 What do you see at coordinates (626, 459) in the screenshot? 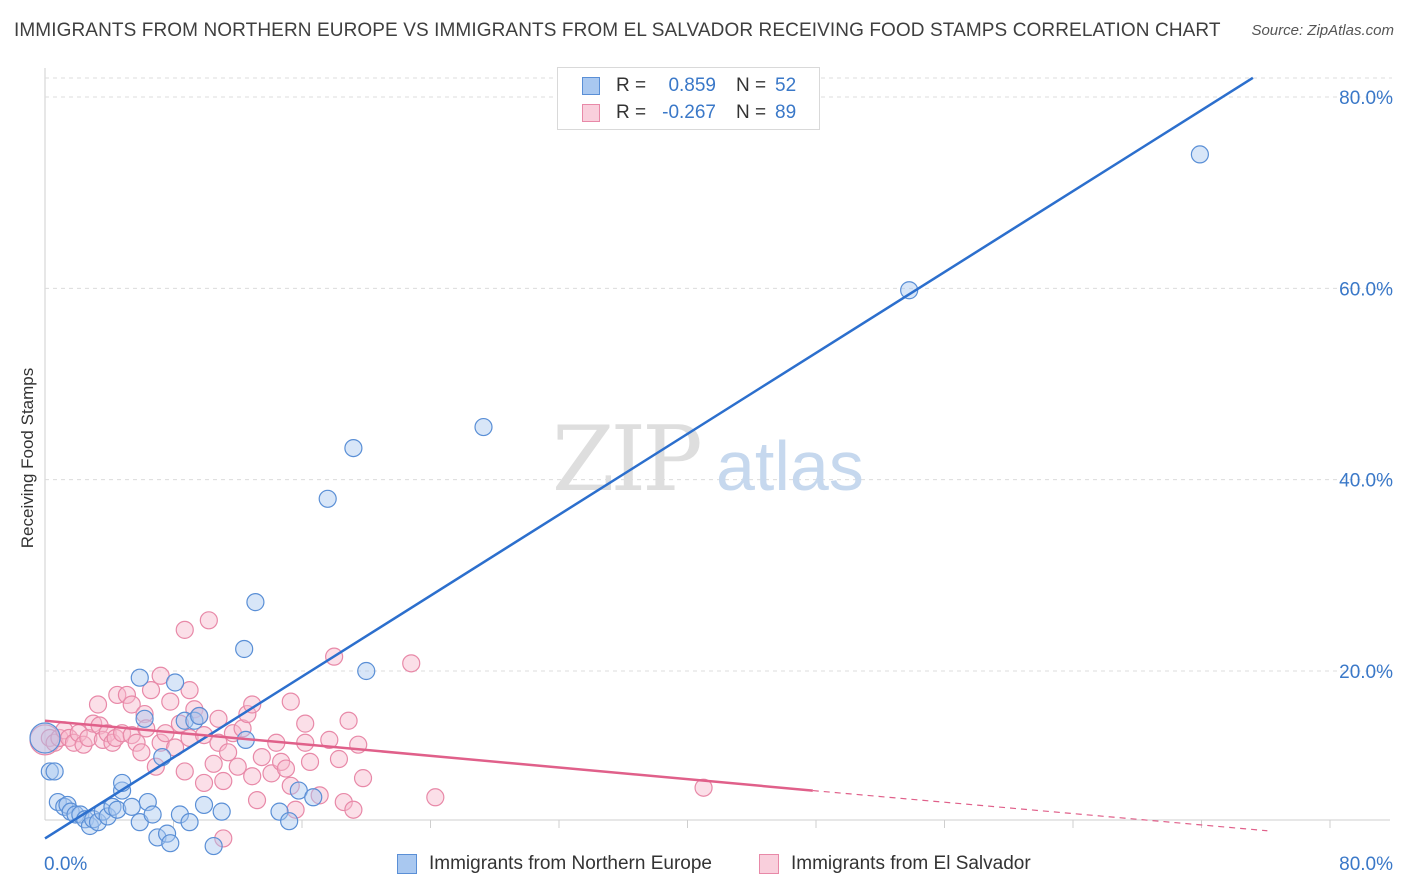
I see `watermark-zip: ZIP` at bounding box center [626, 459].